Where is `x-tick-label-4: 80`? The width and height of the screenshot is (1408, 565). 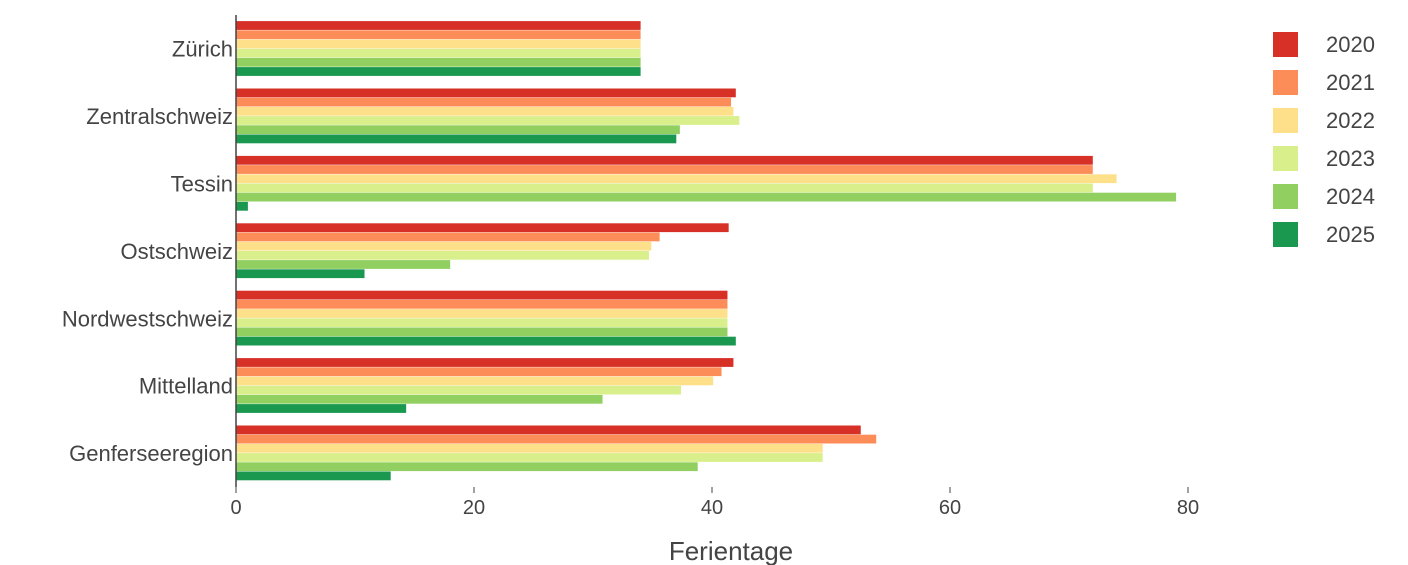 x-tick-label-4: 80 is located at coordinates (1188, 508).